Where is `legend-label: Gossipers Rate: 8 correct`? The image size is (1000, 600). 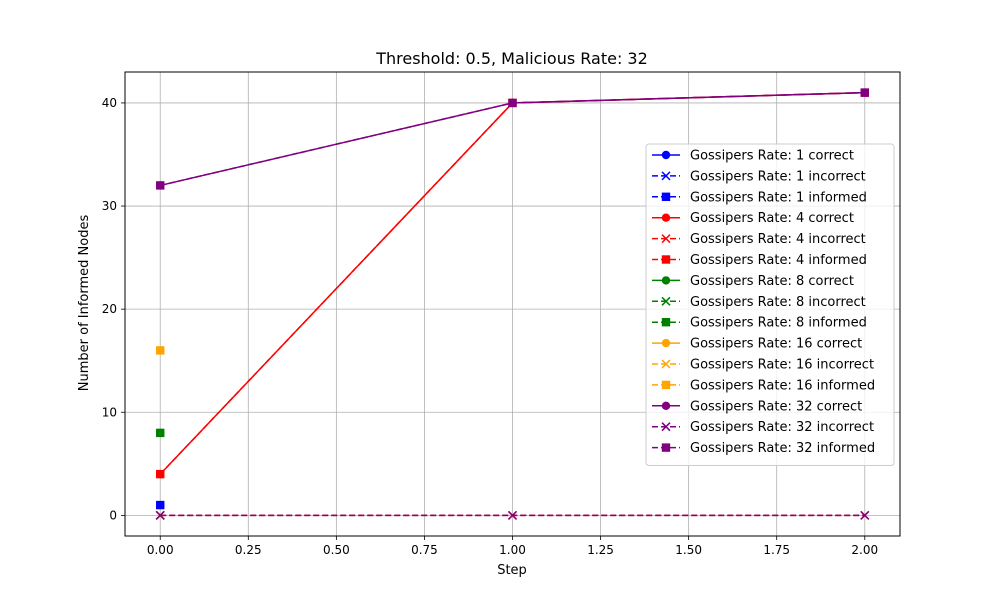 legend-label: Gossipers Rate: 8 correct is located at coordinates (772, 281).